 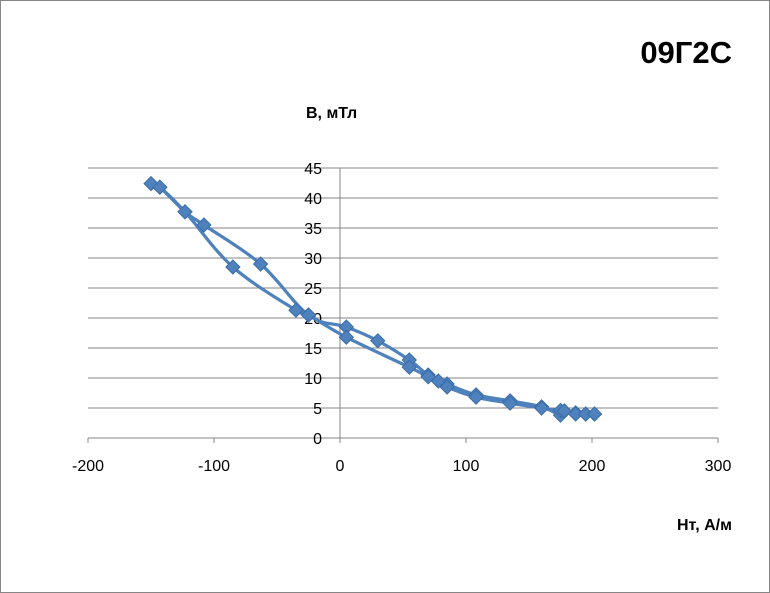 What do you see at coordinates (313, 229) in the screenshot?
I see `y-tick-label: 35` at bounding box center [313, 229].